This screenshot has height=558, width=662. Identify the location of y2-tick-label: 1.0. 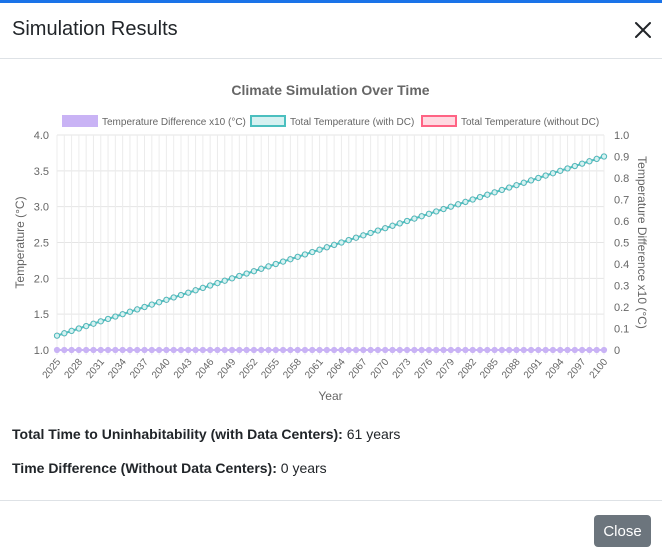
(621, 136).